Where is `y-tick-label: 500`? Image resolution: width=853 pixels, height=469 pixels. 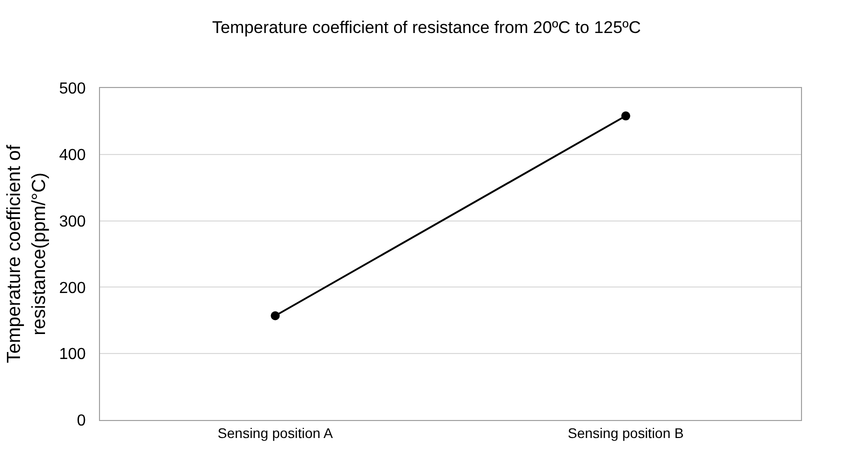
y-tick-label: 500 is located at coordinates (72, 89).